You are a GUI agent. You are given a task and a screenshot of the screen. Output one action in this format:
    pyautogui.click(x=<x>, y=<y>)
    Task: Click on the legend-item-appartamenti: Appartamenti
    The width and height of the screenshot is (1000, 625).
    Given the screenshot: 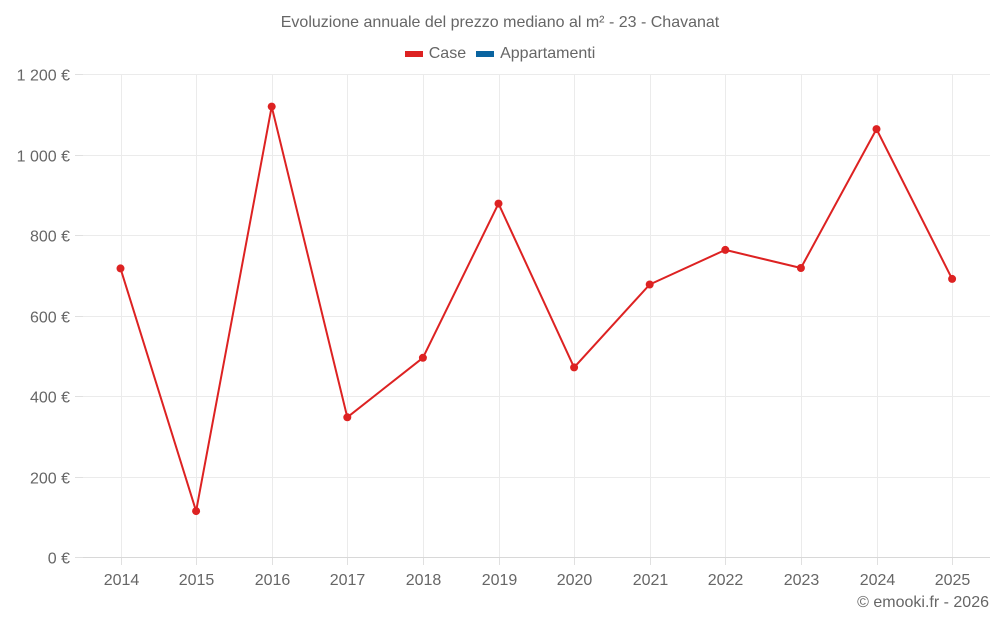 What is the action you would take?
    pyautogui.click(x=535, y=54)
    